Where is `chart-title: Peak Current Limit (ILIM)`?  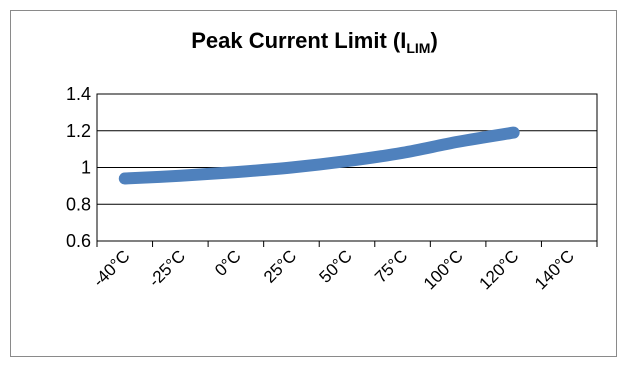
chart-title: Peak Current Limit (ILIM) is located at coordinates (314, 42).